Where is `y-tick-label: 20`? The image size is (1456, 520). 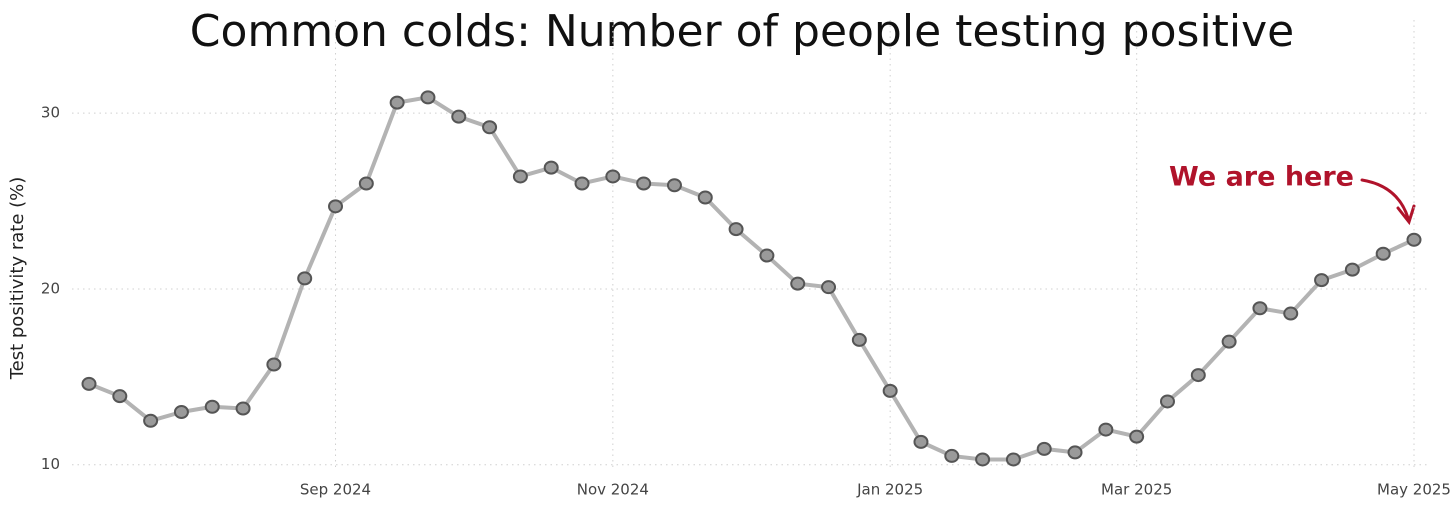 y-tick-label: 20 is located at coordinates (50, 288).